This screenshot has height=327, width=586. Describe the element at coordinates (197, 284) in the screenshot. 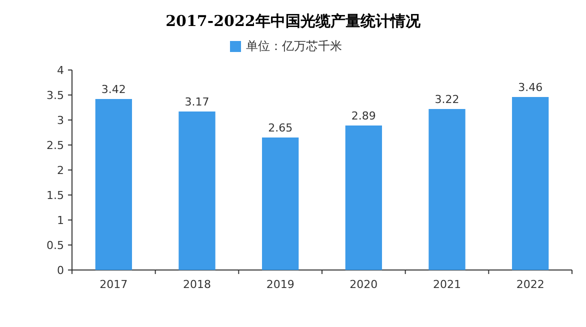

I see `x-tick-label: 2018` at that location.